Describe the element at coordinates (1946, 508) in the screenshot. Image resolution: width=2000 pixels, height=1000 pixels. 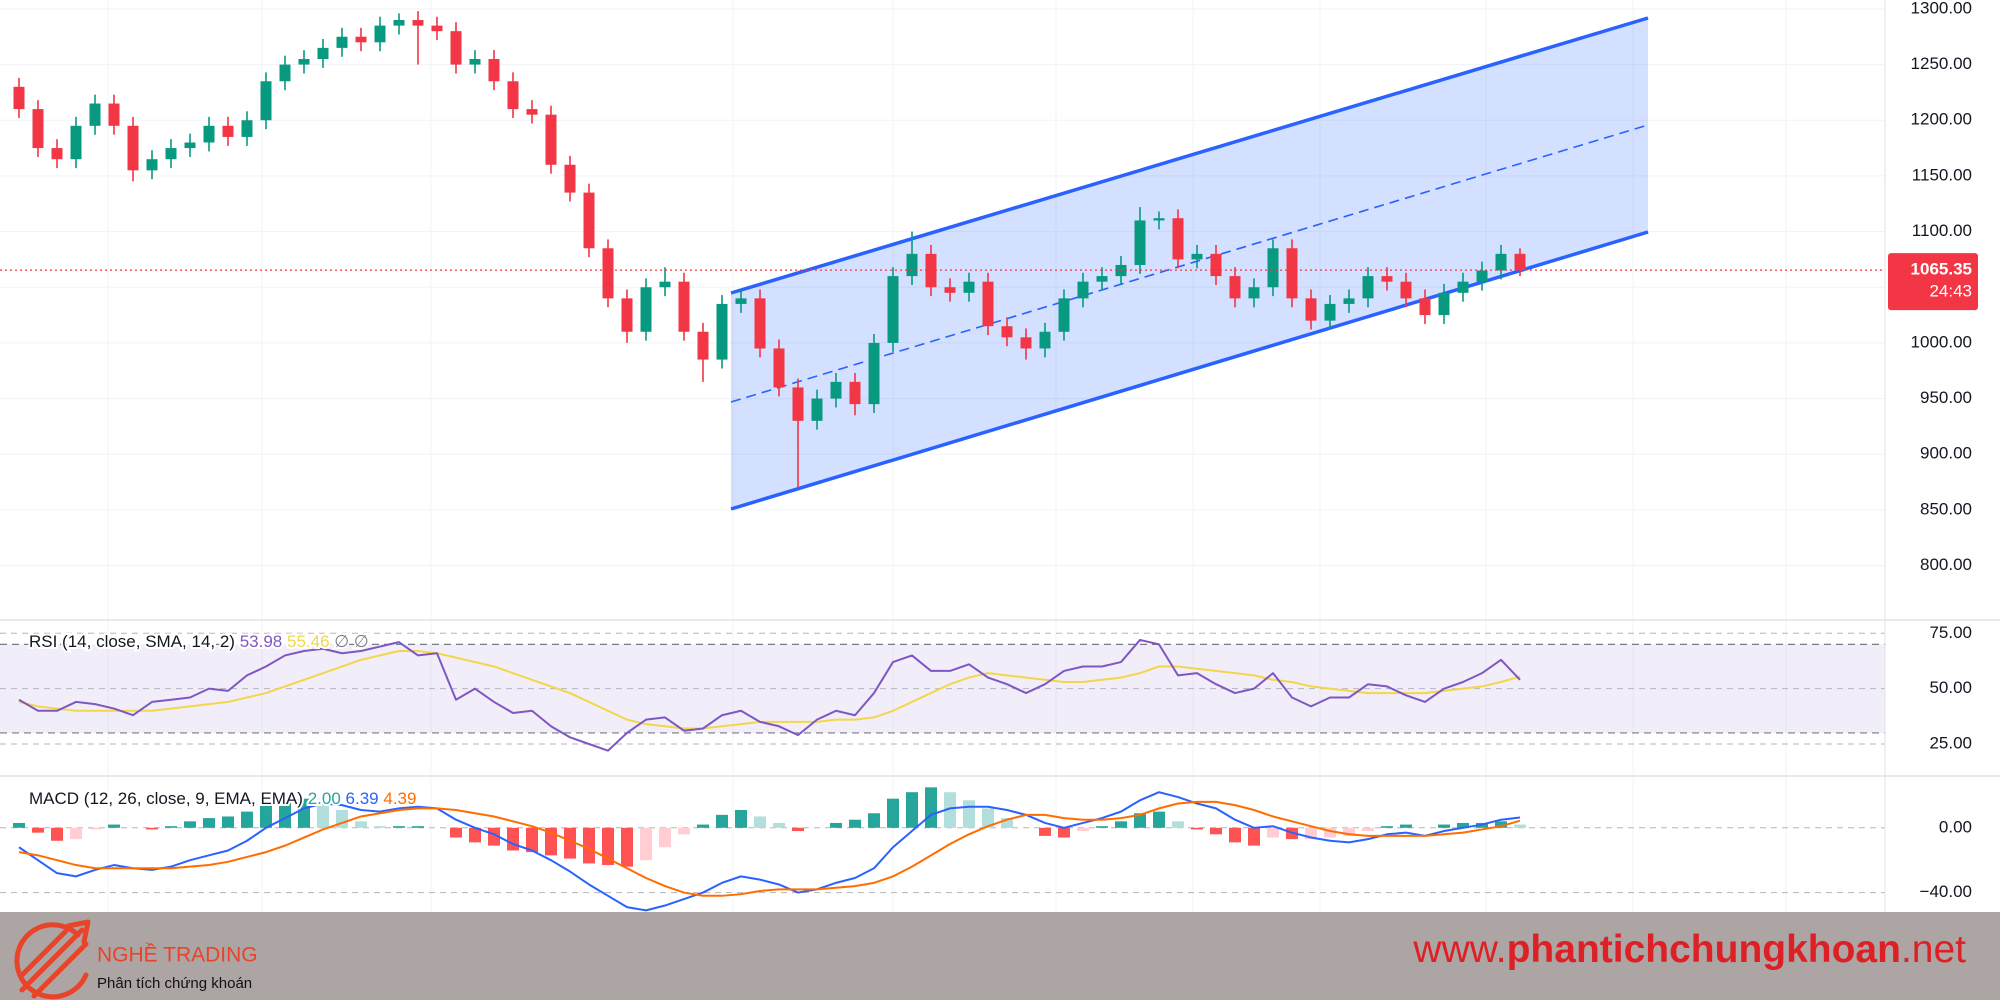
I see `y-tick-label: 850.00` at that location.